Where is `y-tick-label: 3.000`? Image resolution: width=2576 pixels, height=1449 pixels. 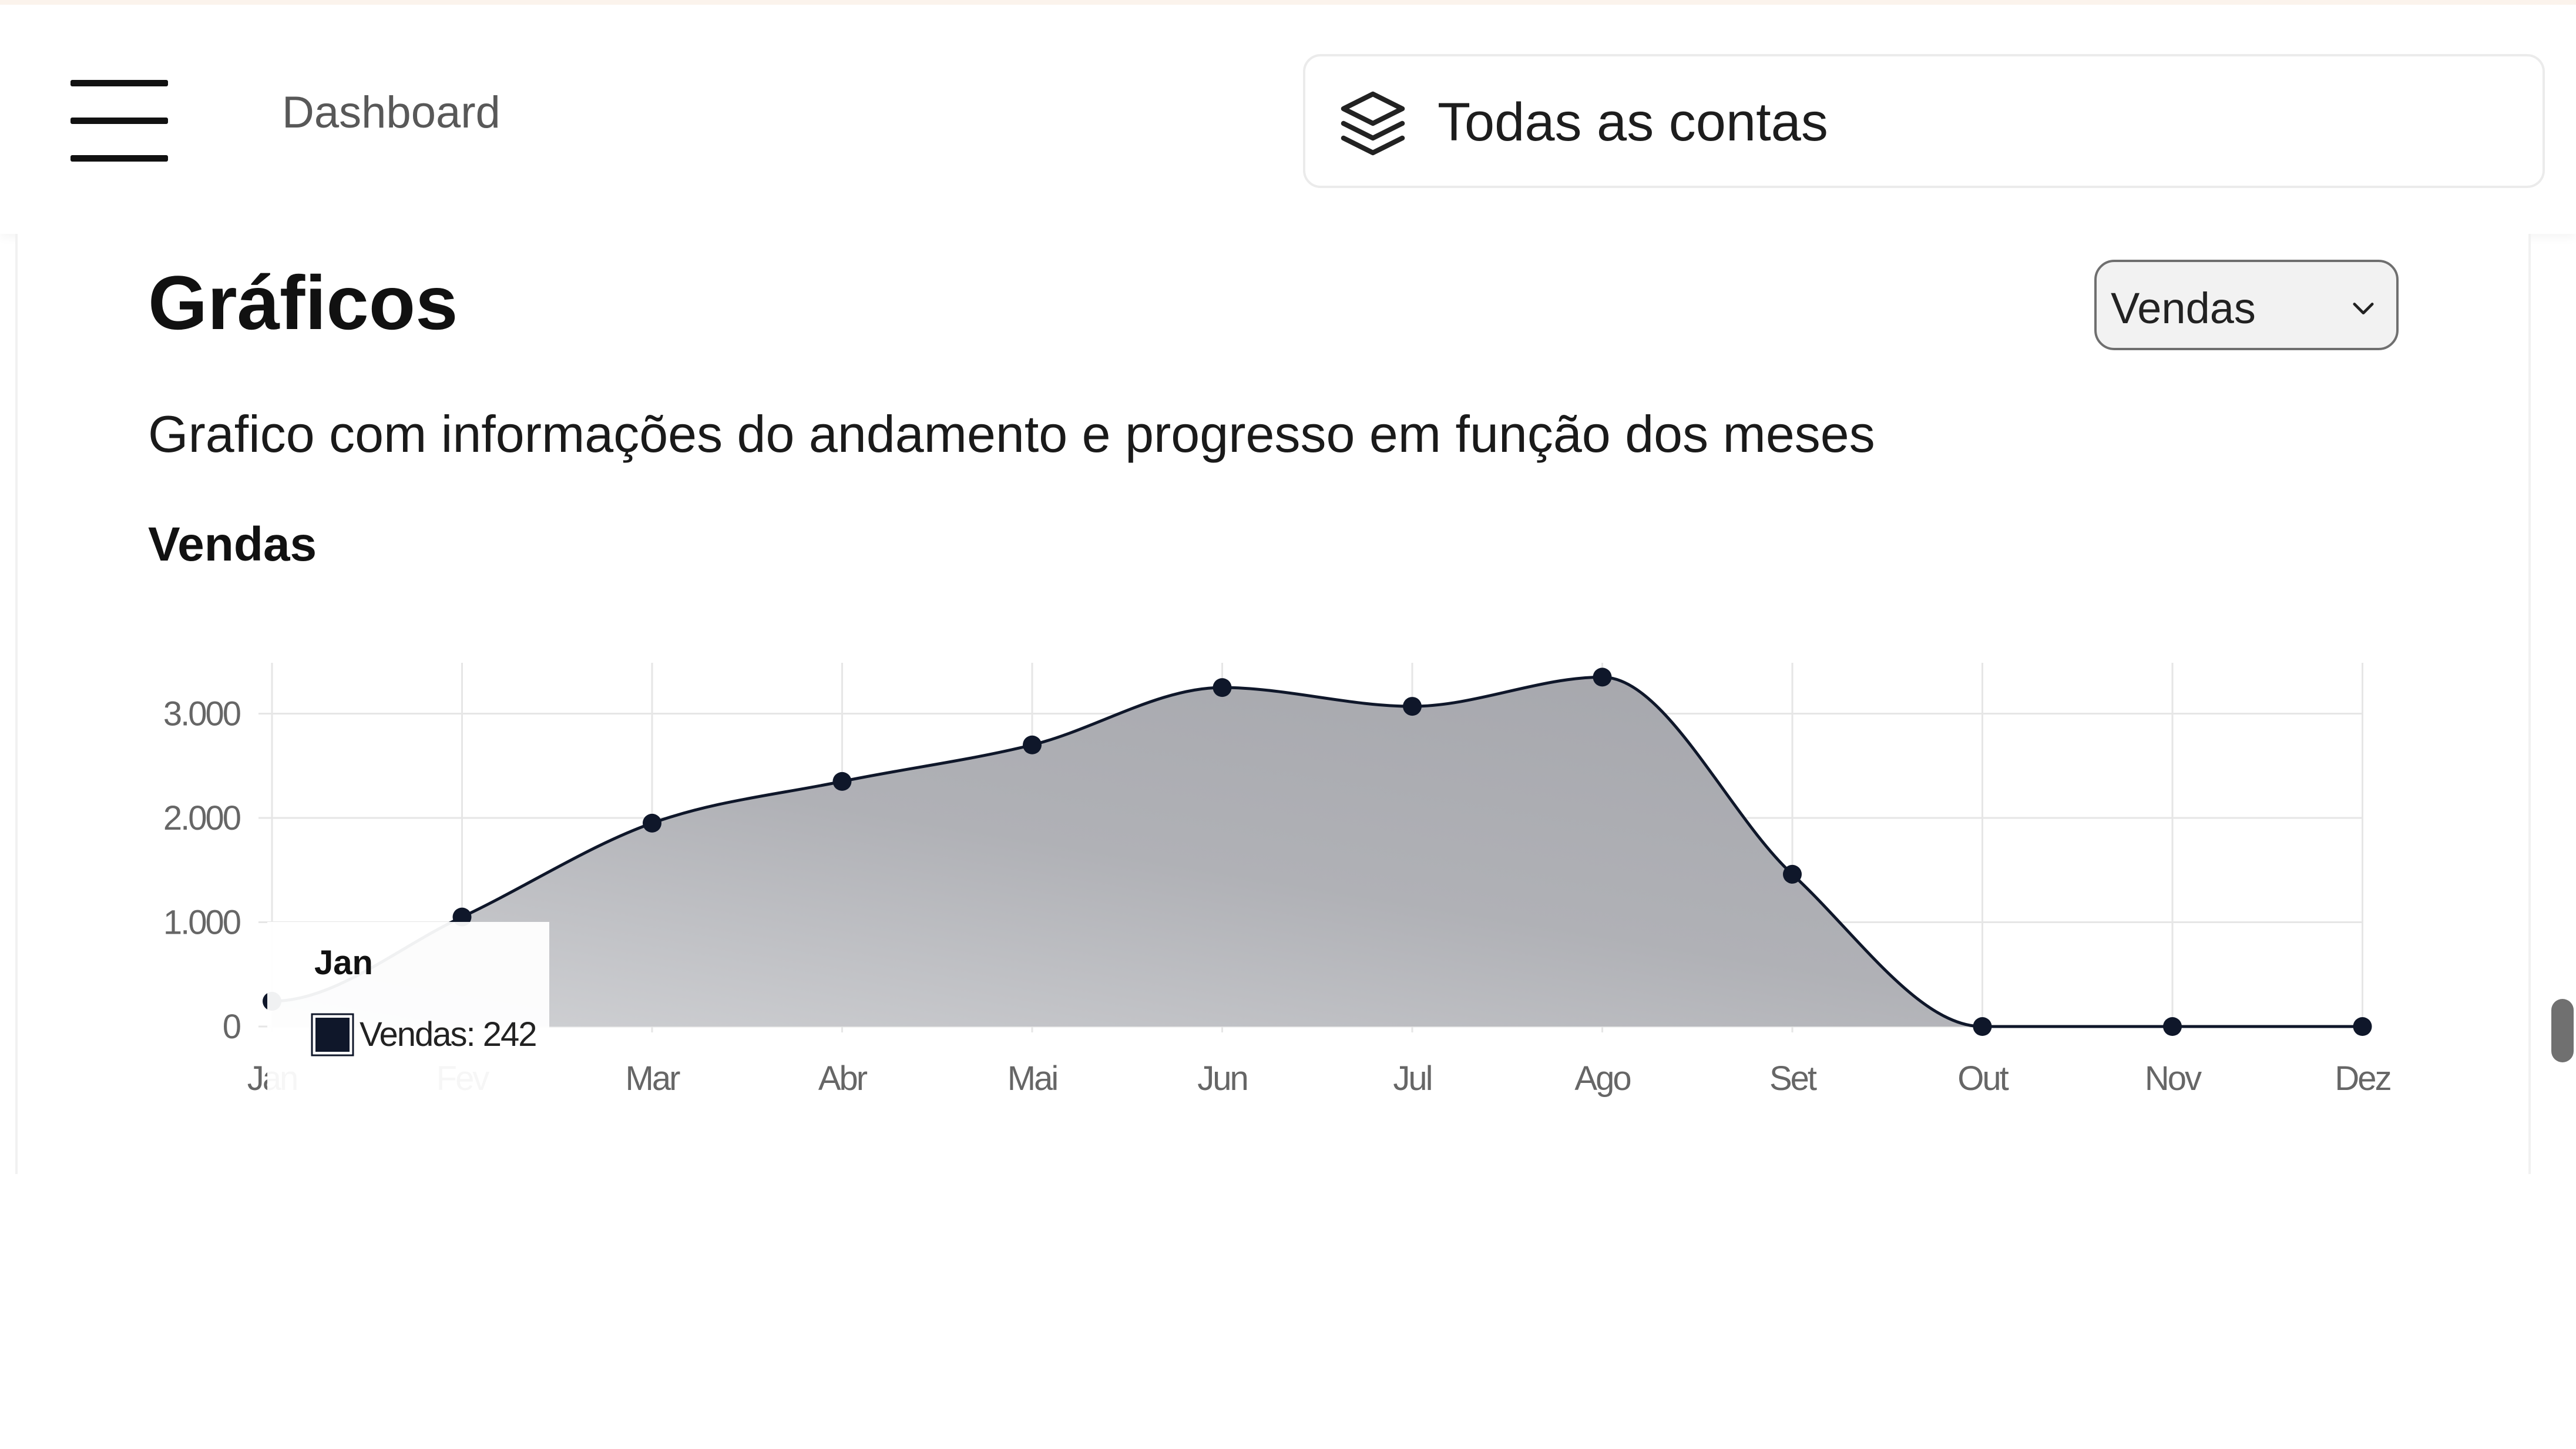
y-tick-label: 3.000 is located at coordinates (202, 714).